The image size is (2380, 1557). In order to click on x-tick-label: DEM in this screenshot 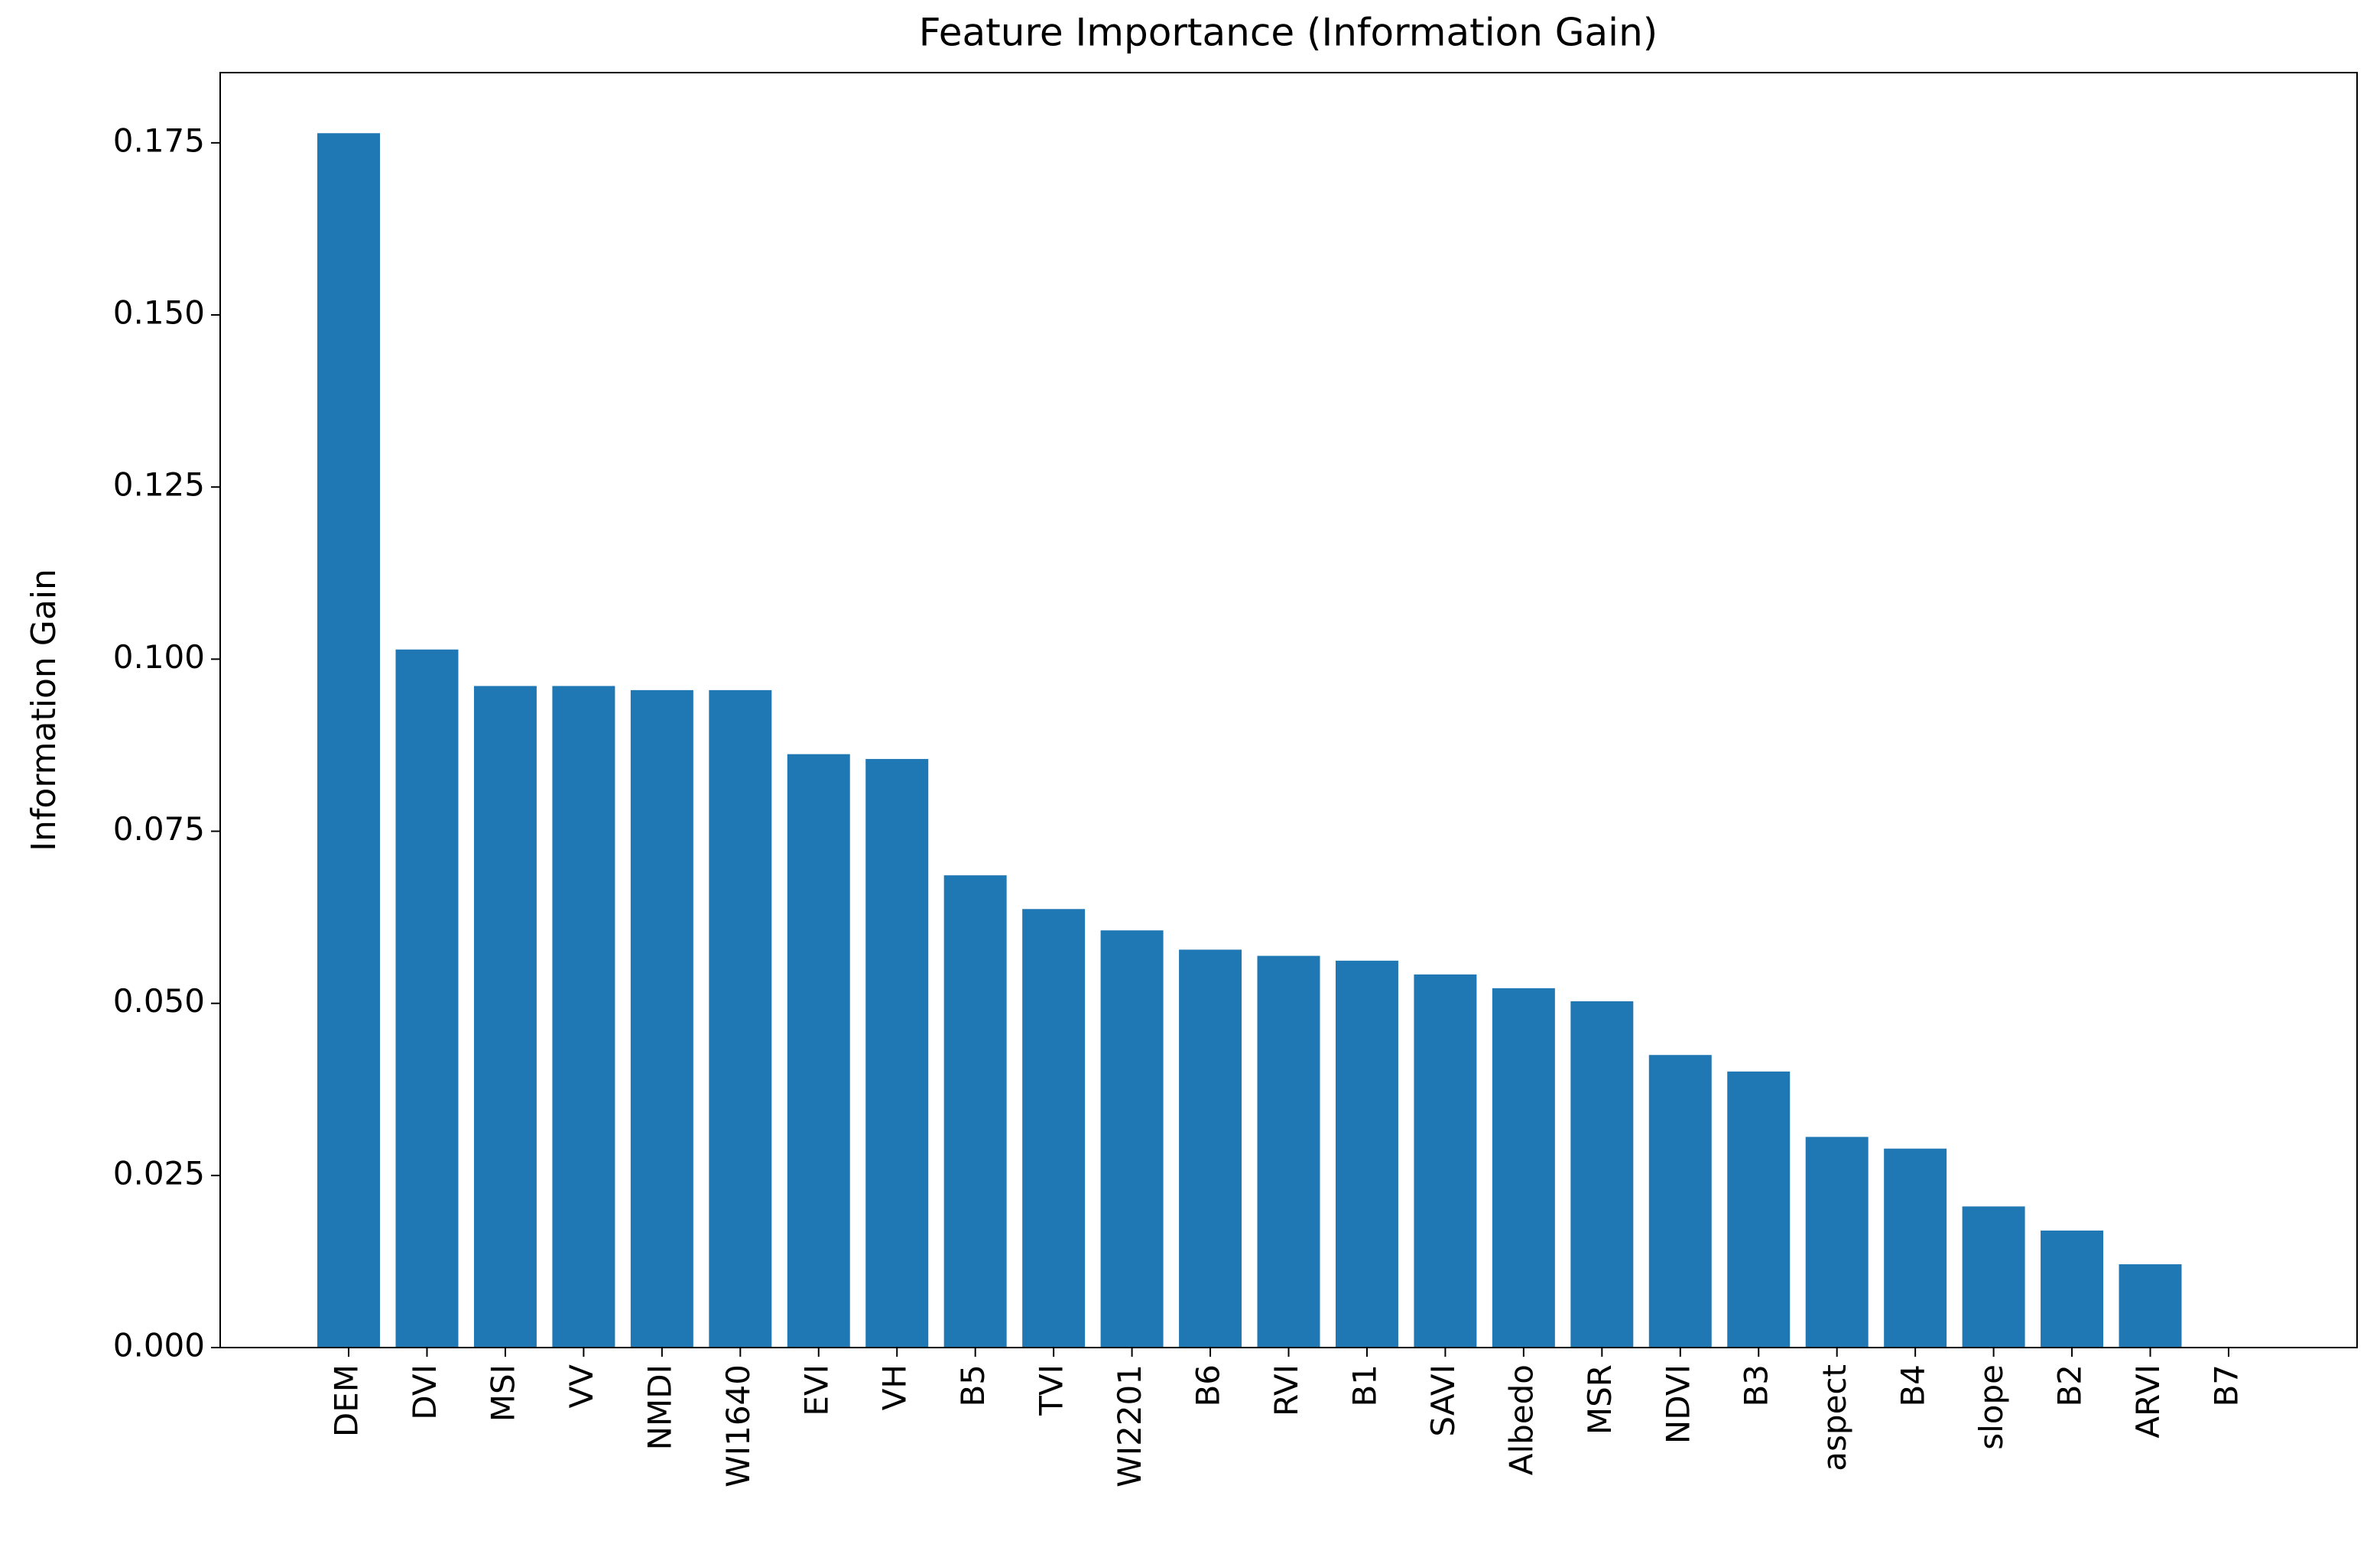, I will do `click(346, 1400)`.